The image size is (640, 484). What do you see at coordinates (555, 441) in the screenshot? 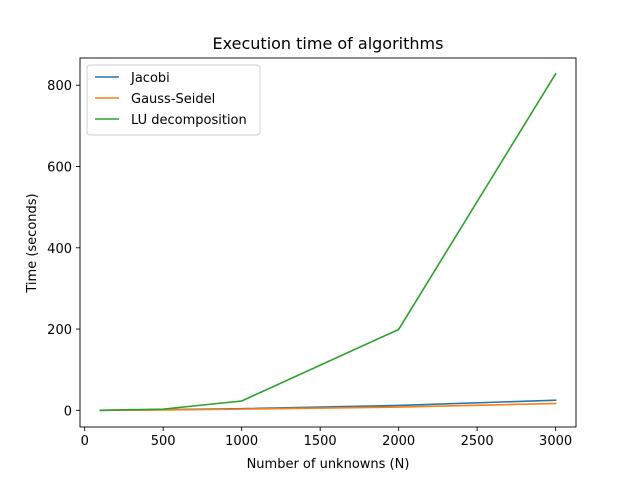
I see `x-tick-label-6: 3000` at bounding box center [555, 441].